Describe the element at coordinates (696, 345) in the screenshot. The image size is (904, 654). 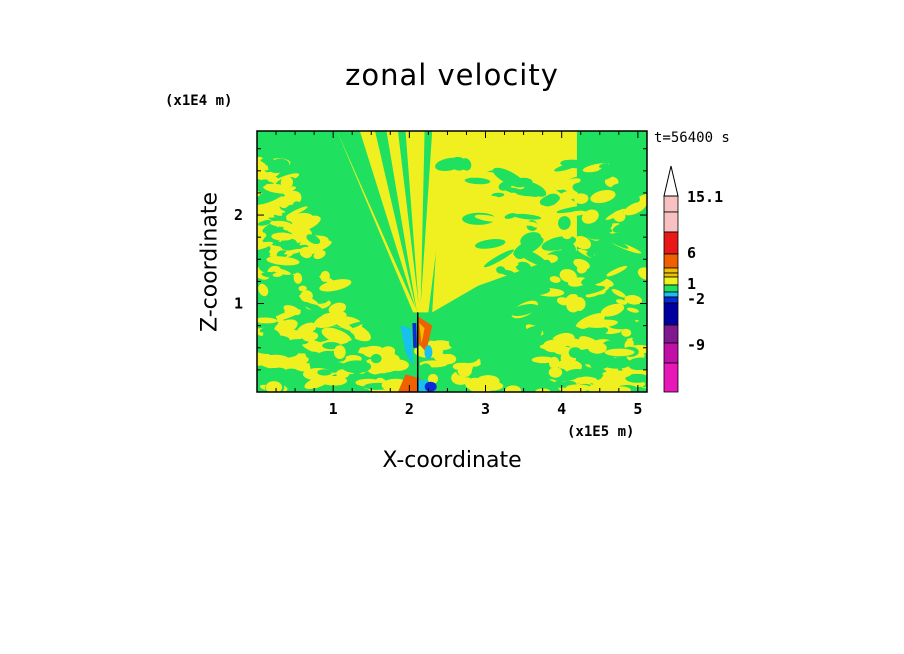
I see `colorbar-label: -9` at that location.